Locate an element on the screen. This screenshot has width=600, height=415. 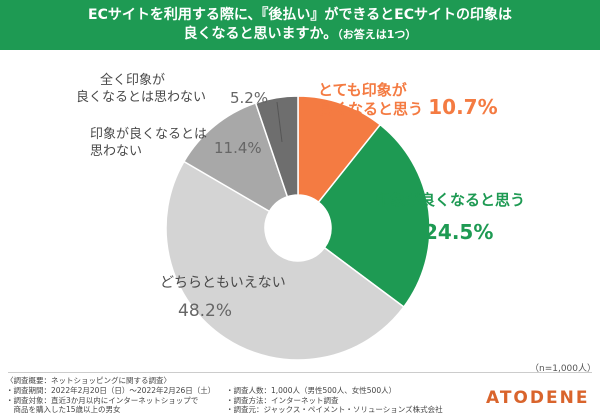
label-very-good: とても印象が 良くなると思う 10.7% is located at coordinates (408, 100).